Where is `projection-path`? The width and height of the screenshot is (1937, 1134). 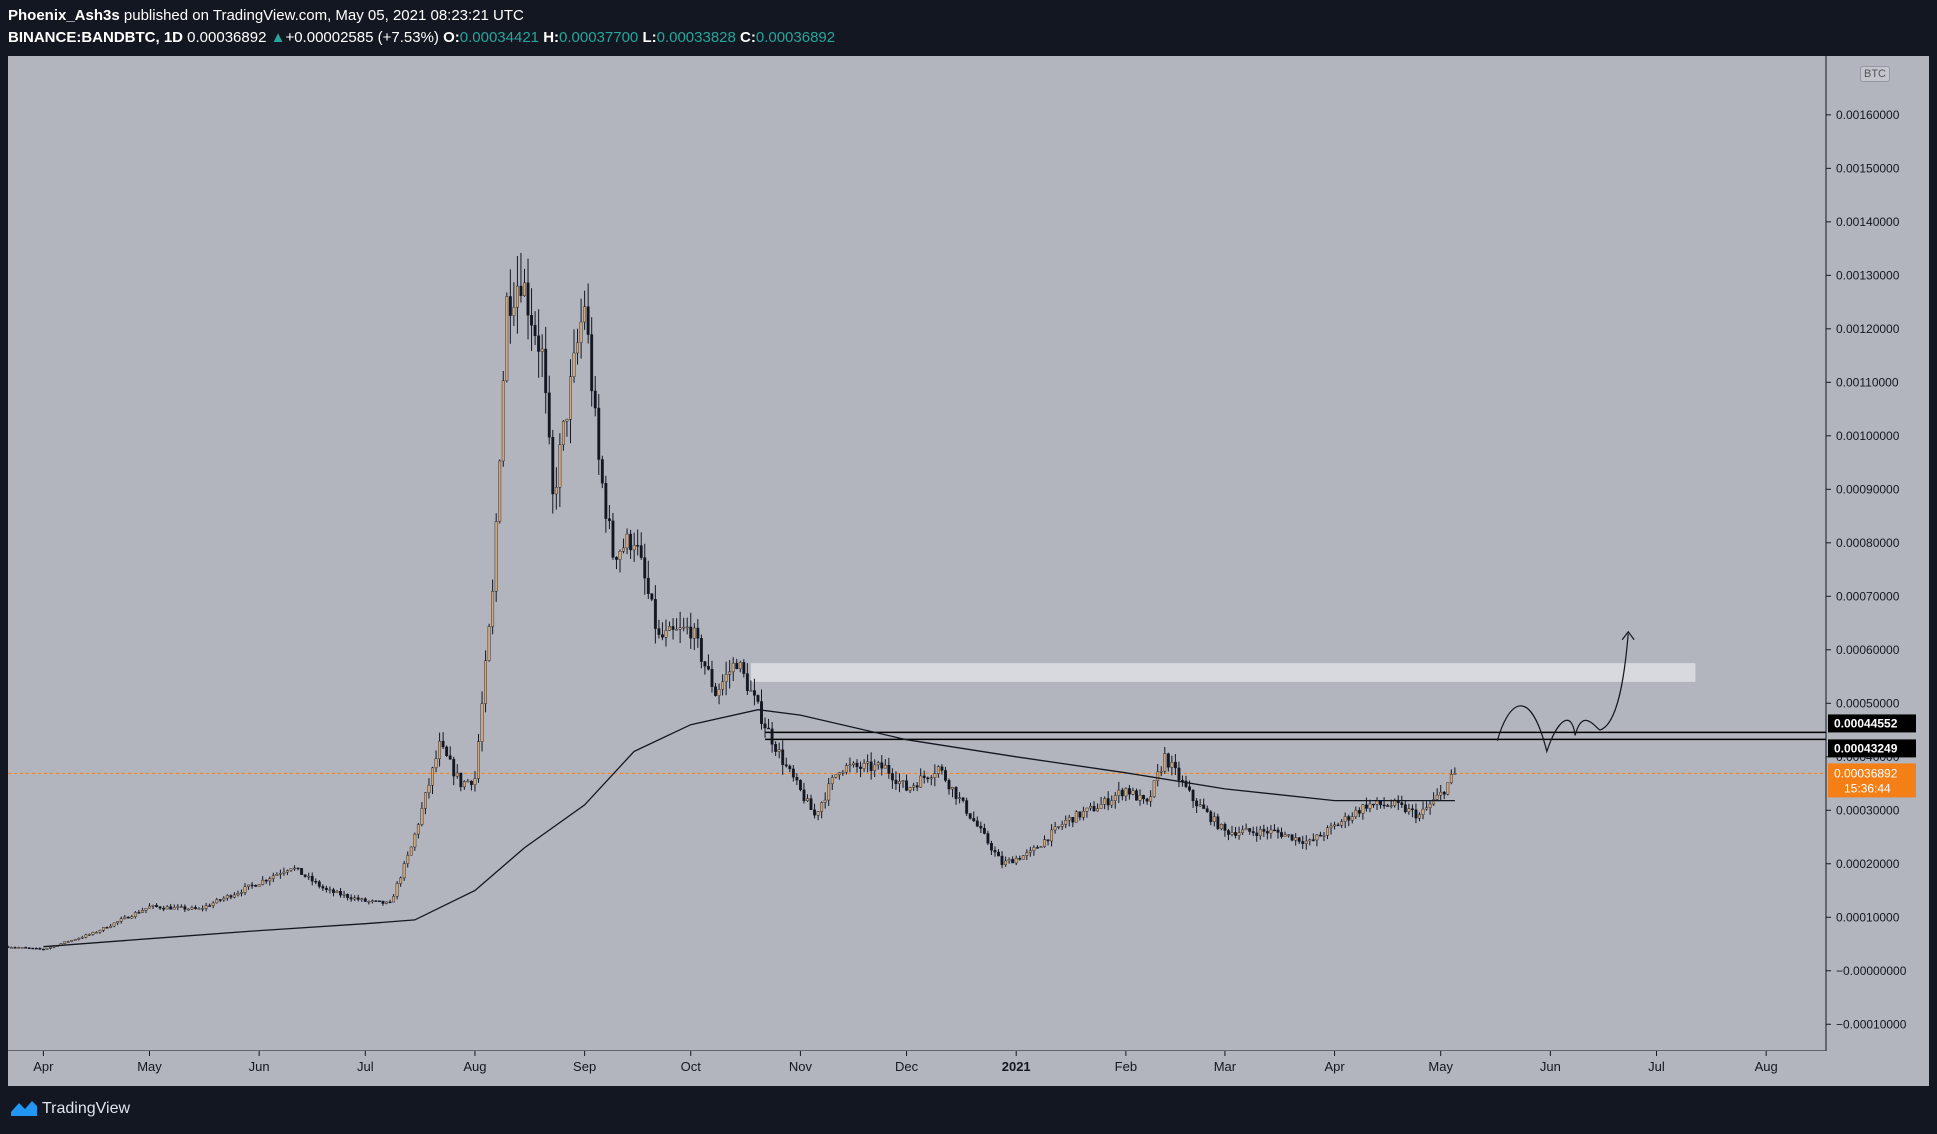
projection-path is located at coordinates (1562, 693).